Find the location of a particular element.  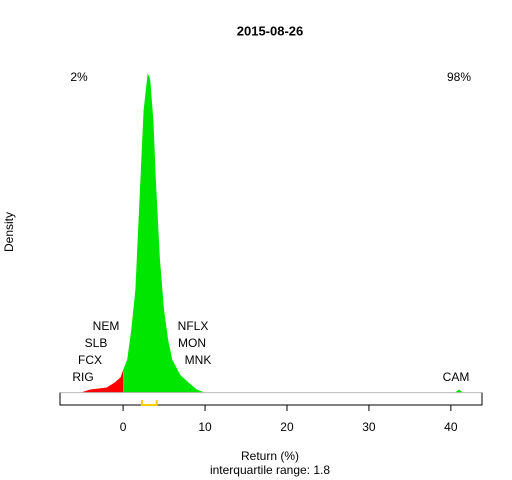

negative-area is located at coordinates (102, 381).